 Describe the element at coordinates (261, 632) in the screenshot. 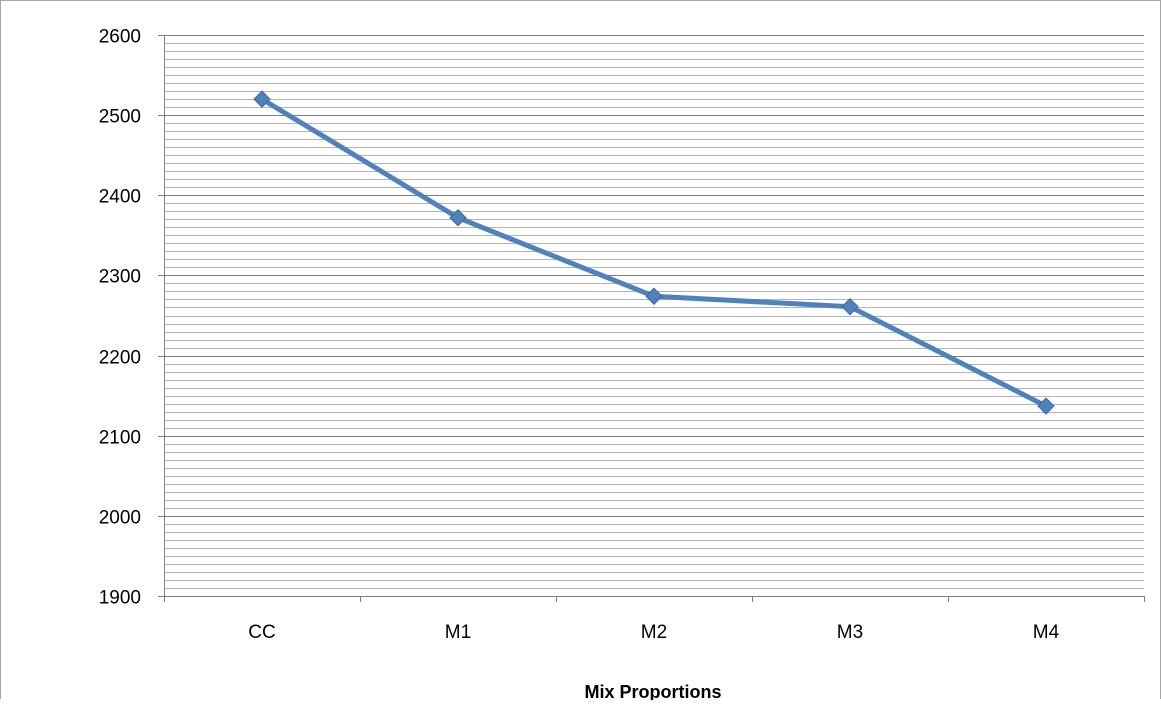

I see `x-tick-label: CC` at that location.